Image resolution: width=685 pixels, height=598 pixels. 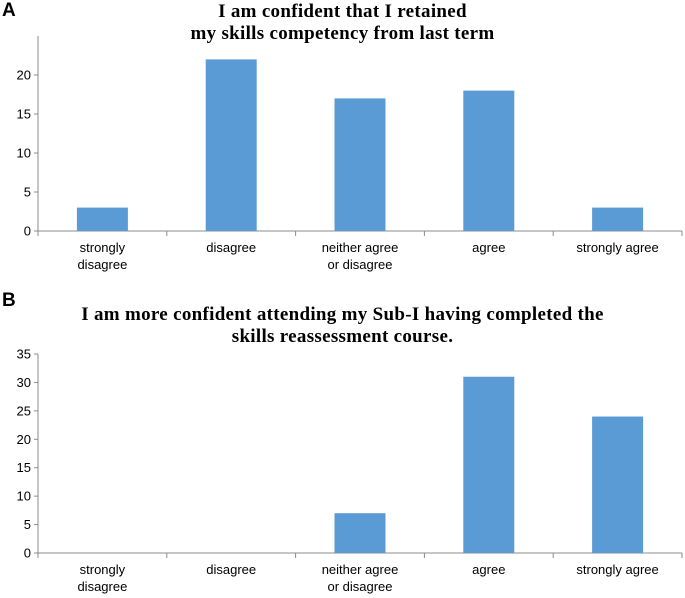 What do you see at coordinates (342, 33) in the screenshot?
I see `chart-title-a-line-2: my skills competency from last term` at bounding box center [342, 33].